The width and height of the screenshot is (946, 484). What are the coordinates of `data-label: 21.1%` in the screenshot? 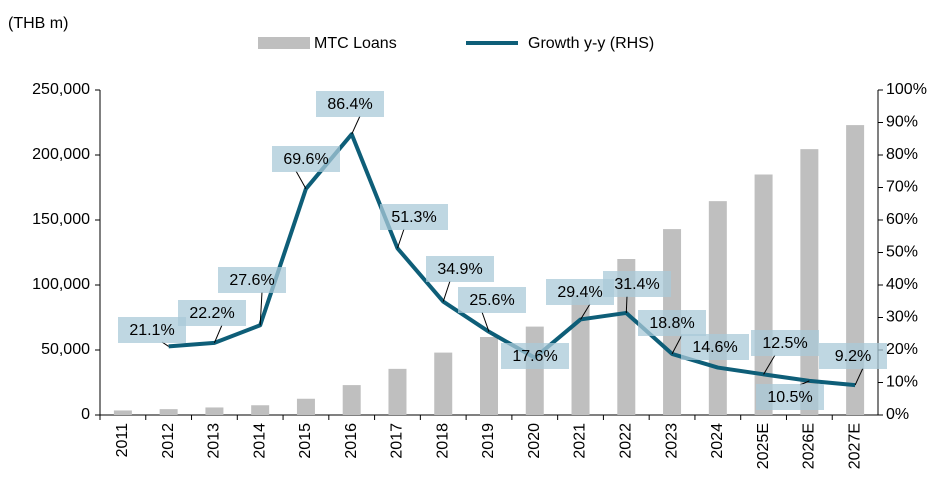 It's located at (151, 330).